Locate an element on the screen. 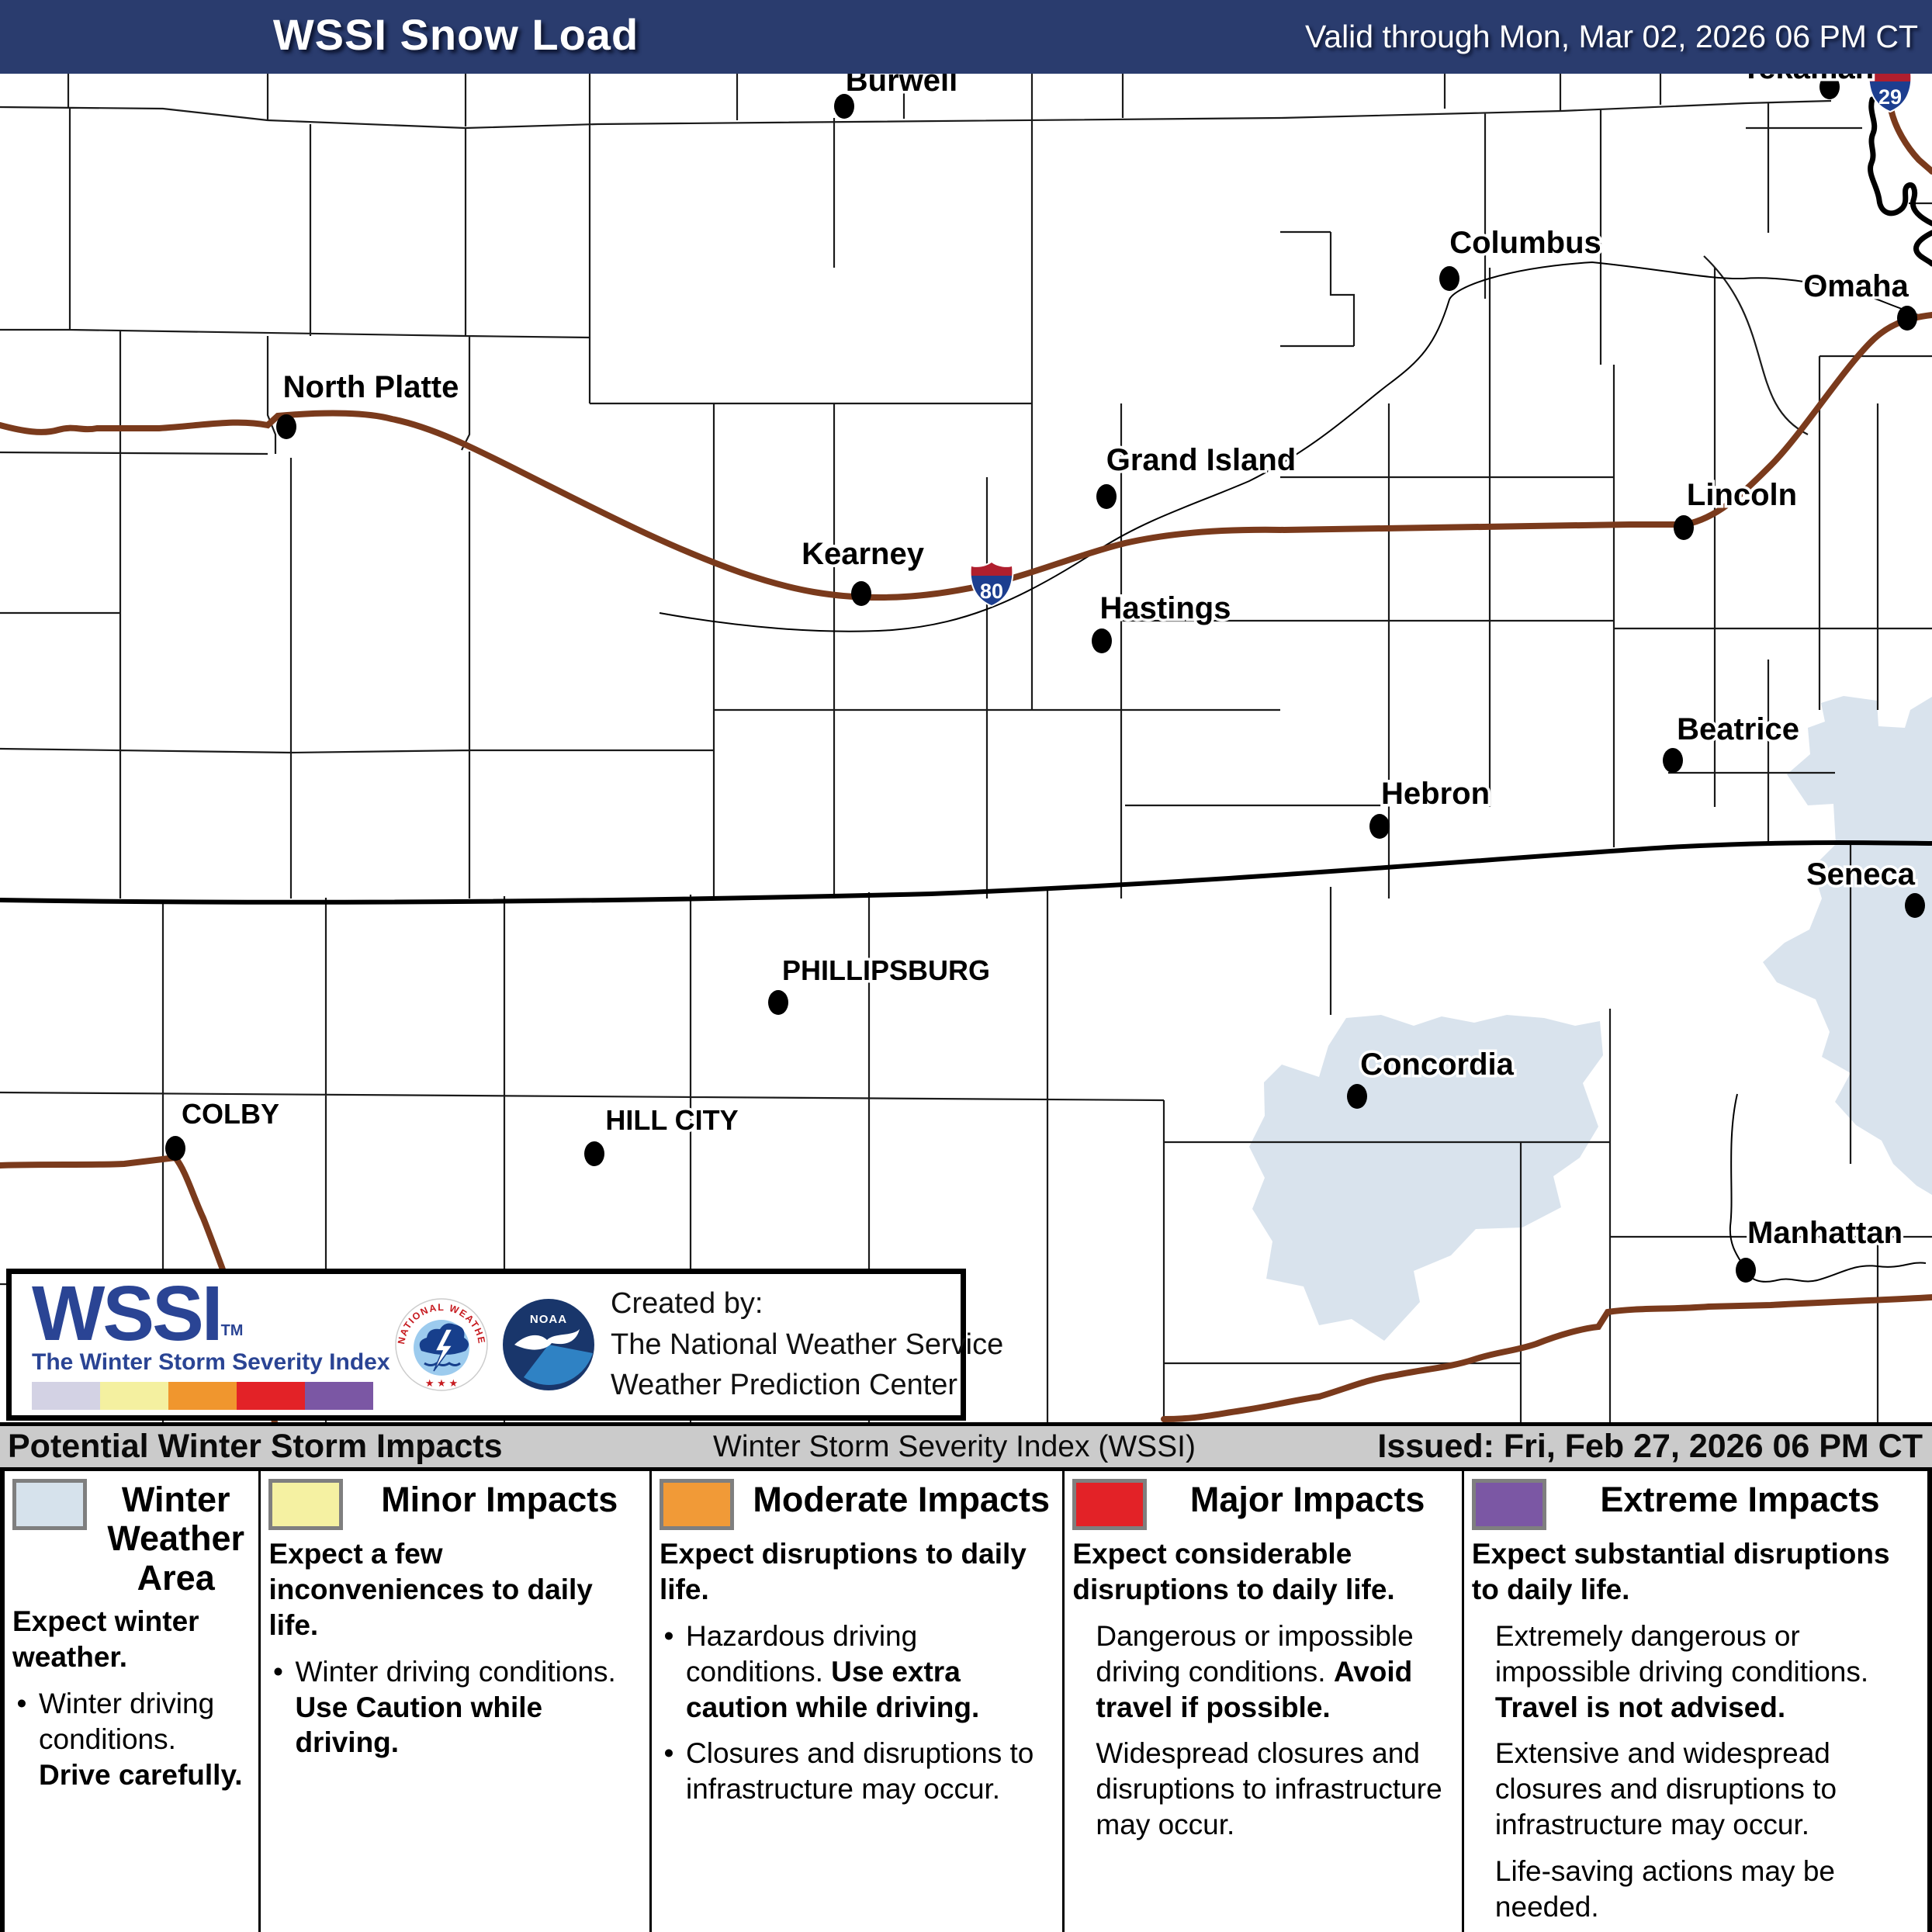 The image size is (1932, 1932). legend-paragraph: Expect disruptions to daily life. is located at coordinates (843, 1571).